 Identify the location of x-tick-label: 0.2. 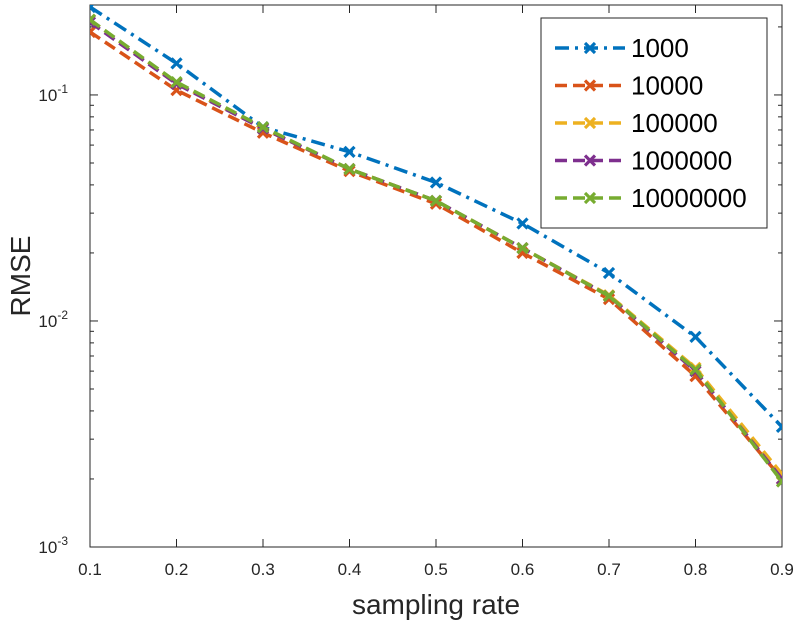
(177, 569).